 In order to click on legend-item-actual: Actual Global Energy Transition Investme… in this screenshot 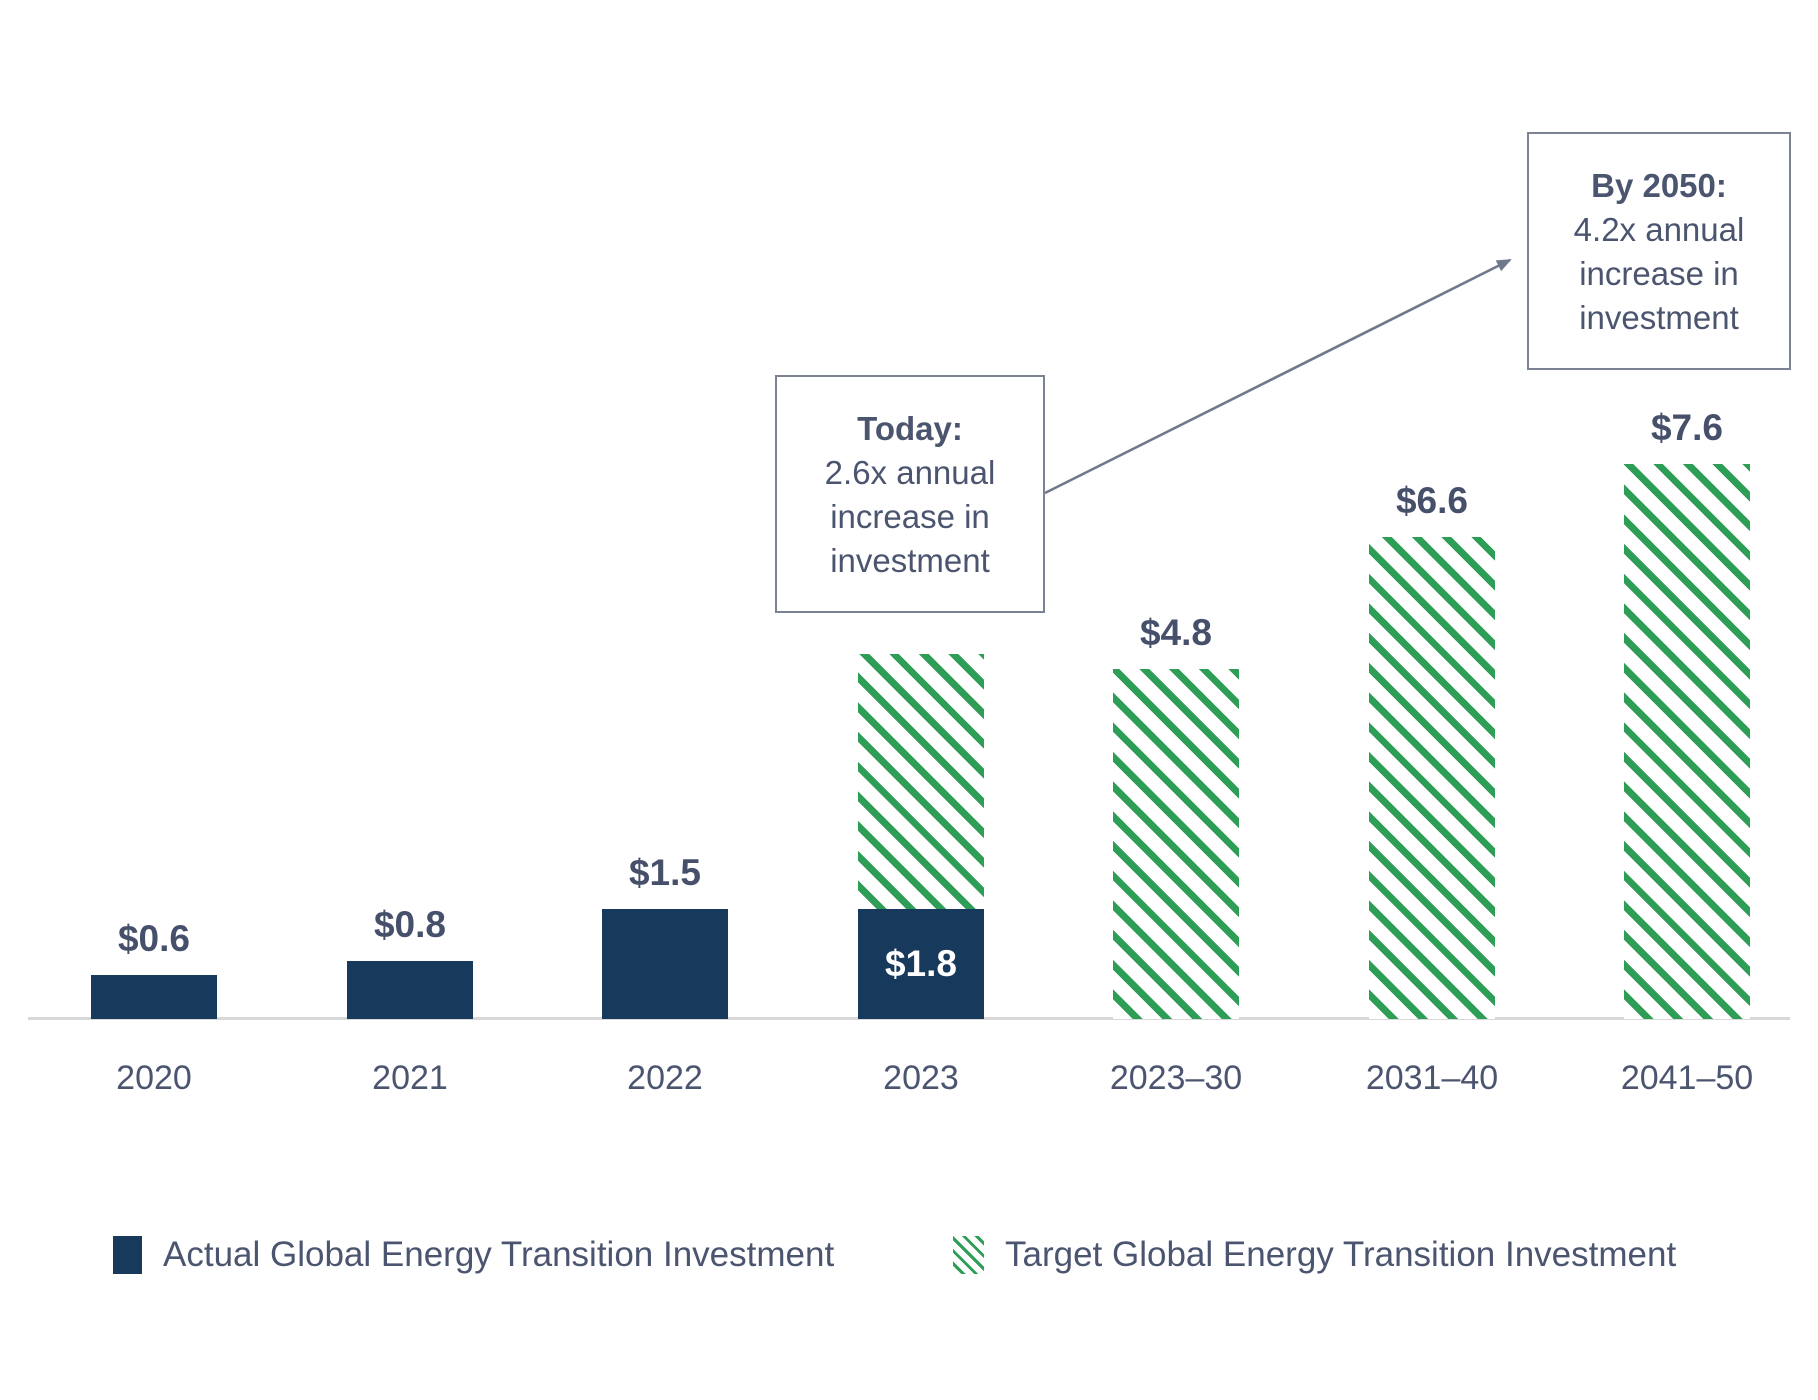, I will do `click(473, 1255)`.